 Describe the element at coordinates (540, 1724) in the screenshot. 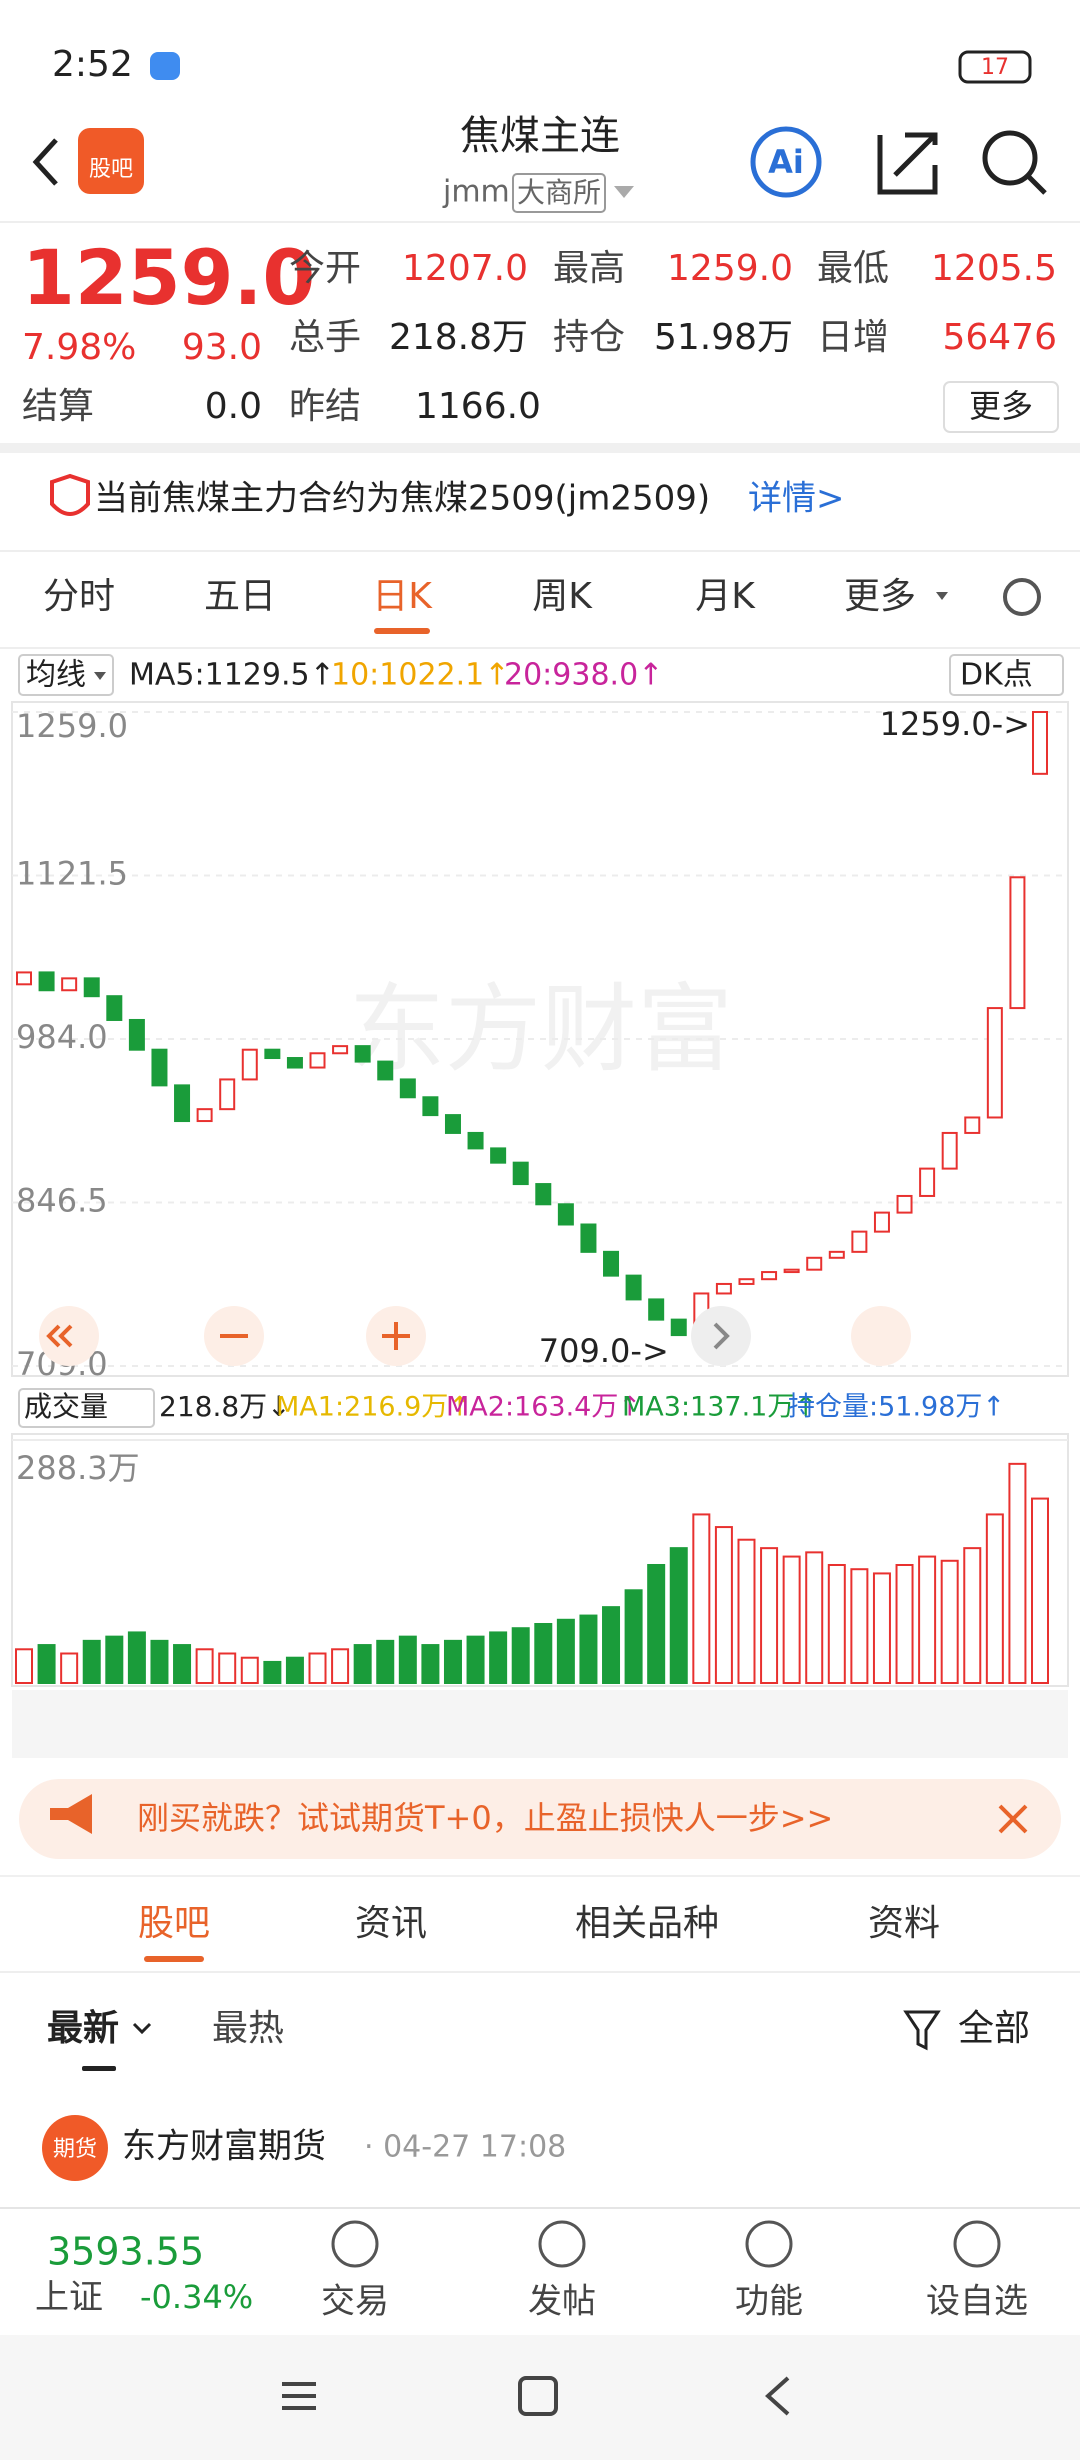

I see `date-axis-bg` at that location.